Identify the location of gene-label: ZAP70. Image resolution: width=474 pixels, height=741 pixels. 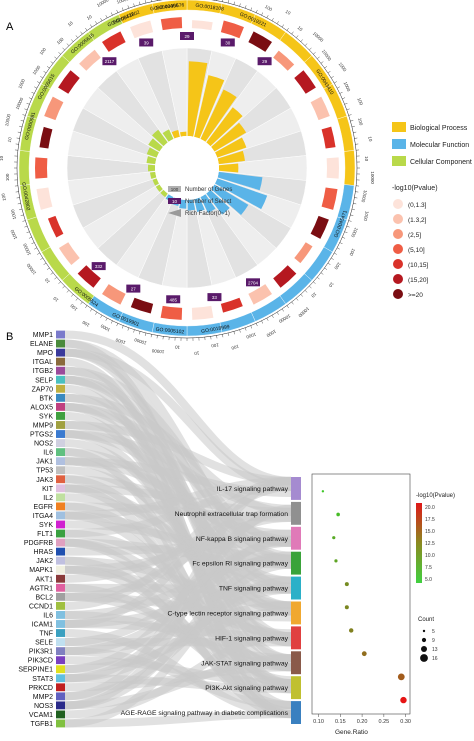
(43, 389).